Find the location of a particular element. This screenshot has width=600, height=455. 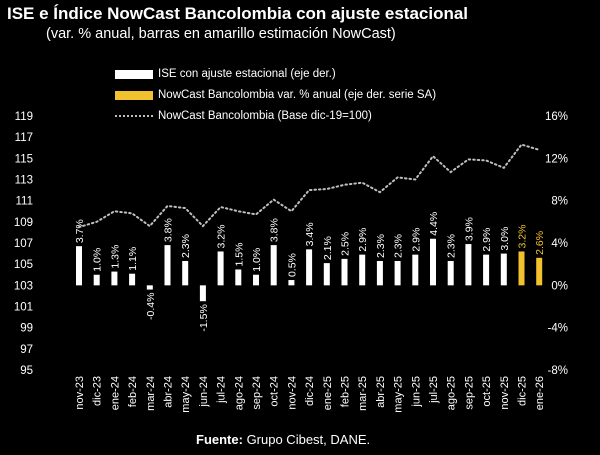

bar-data-label: 4.4% is located at coordinates (434, 224).